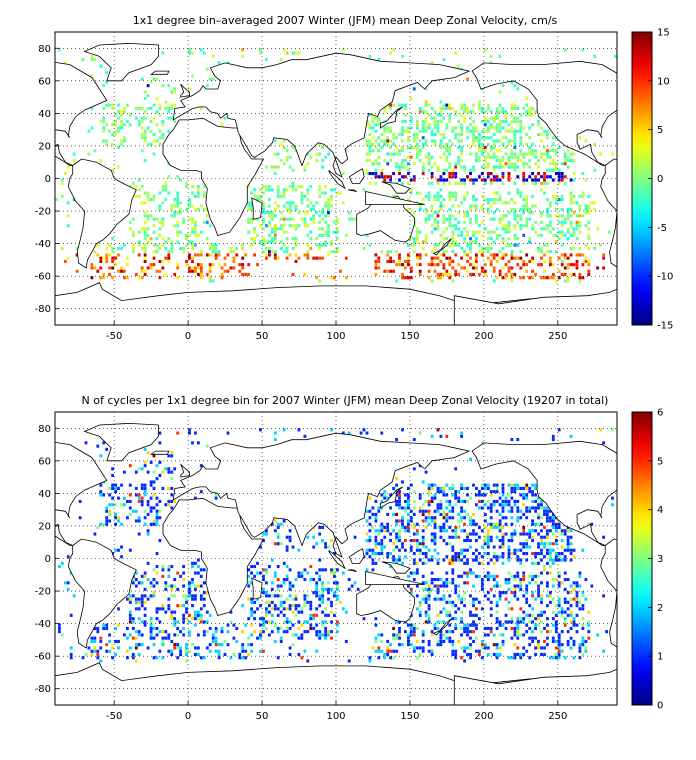 This screenshot has height=760, width=696. I want to click on x-tick-label: 250, so click(557, 336).